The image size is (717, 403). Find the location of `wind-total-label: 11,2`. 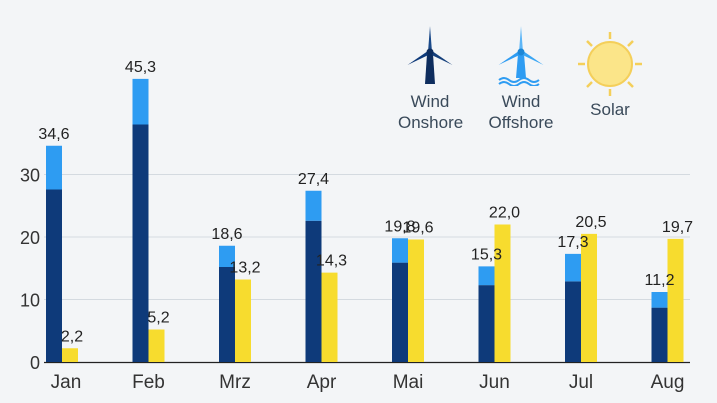

wind-total-label: 11,2 is located at coordinates (660, 280).